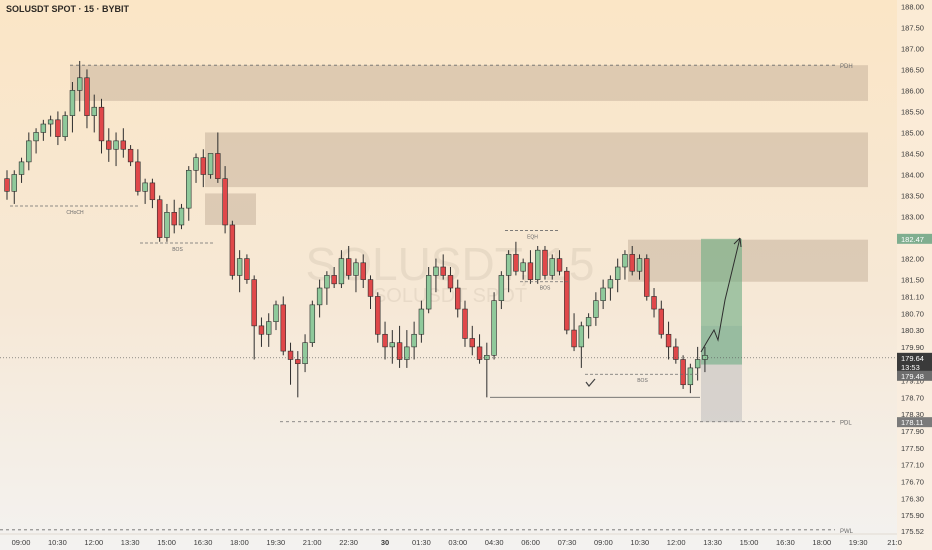 Image resolution: width=932 pixels, height=550 pixels. I want to click on level-label-pdl: PDL, so click(846, 424).